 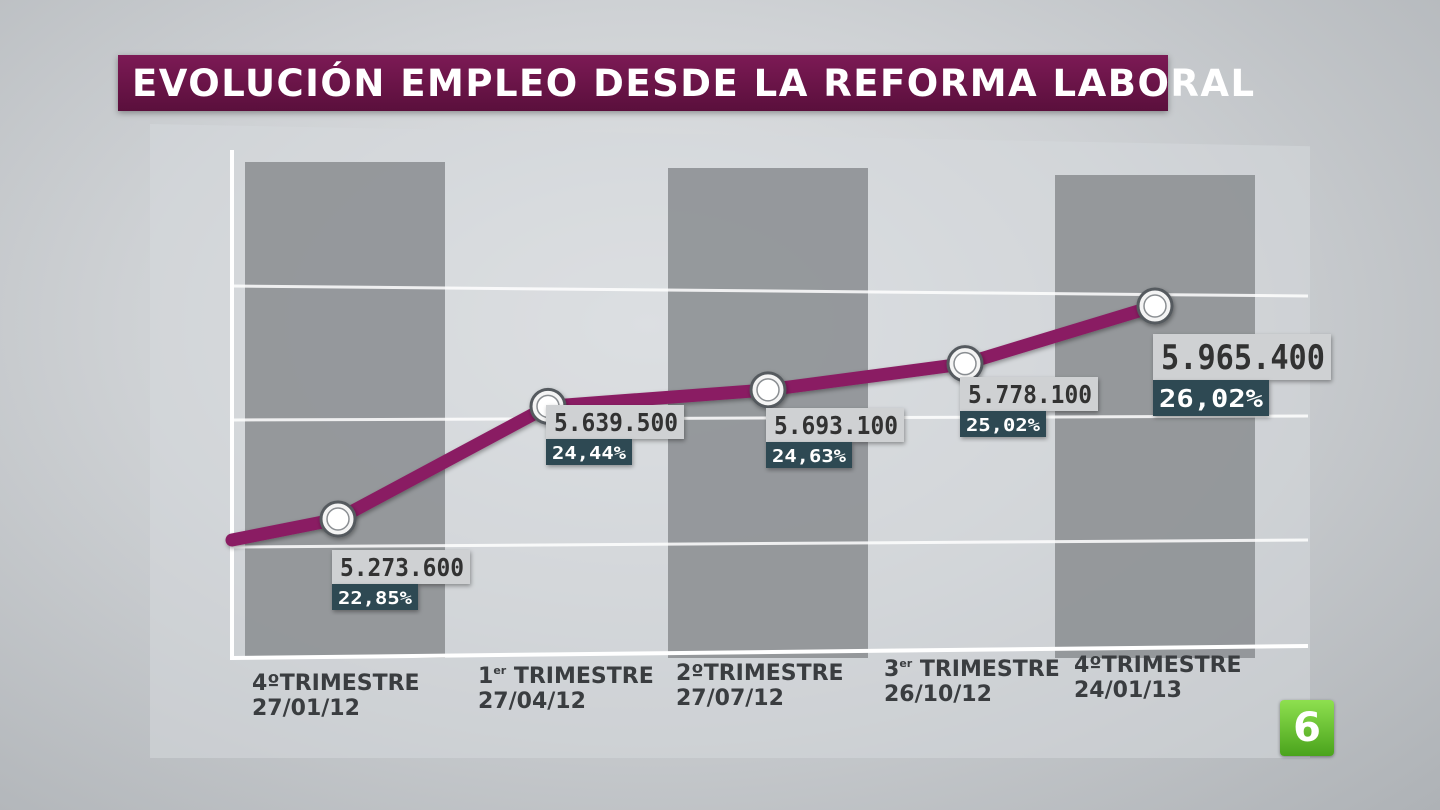 I want to click on value-label-box: 5.965.400, so click(x=1242, y=357).